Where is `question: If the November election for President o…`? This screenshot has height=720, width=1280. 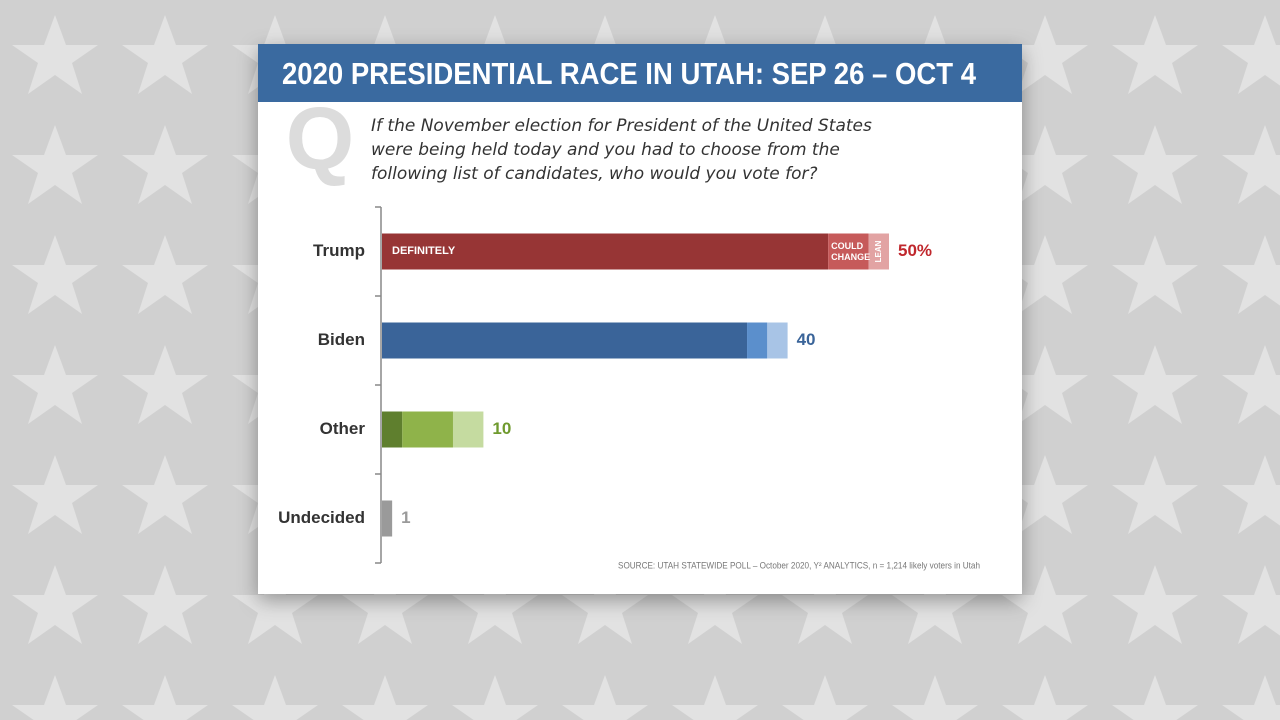
question: If the November election for President o… is located at coordinates (621, 150).